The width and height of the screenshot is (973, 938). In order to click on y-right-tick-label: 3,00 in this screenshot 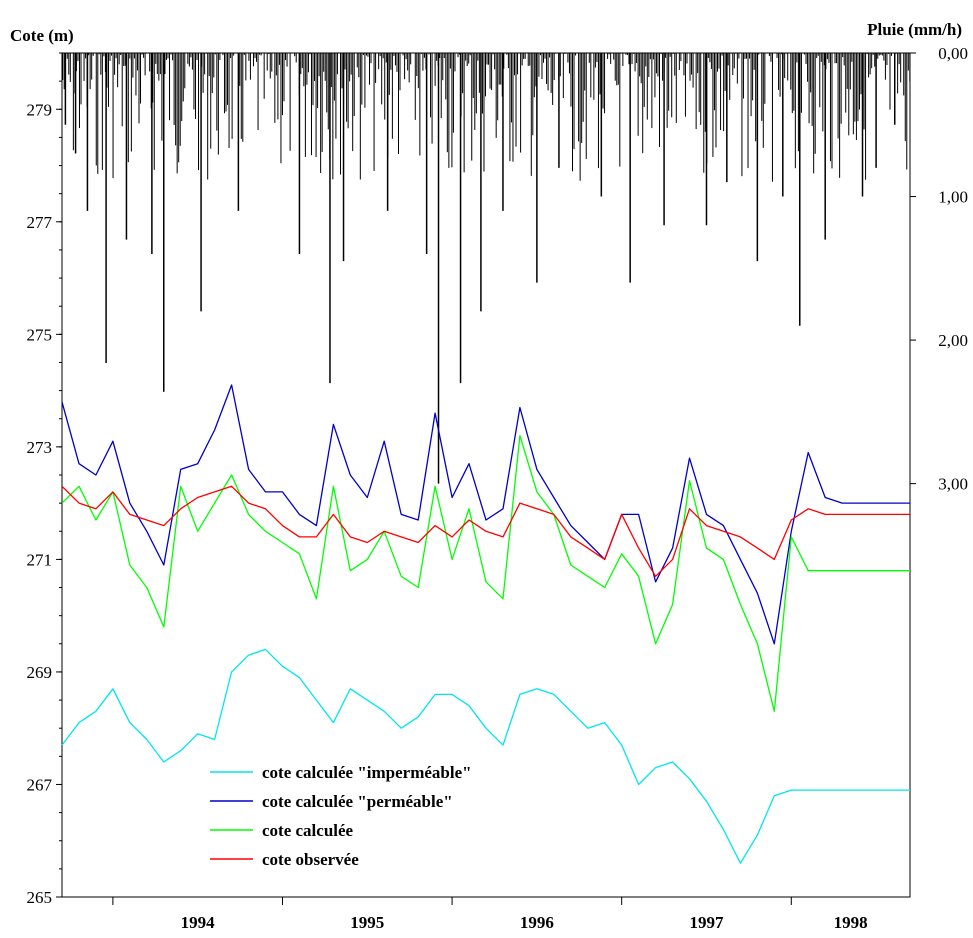, I will do `click(953, 484)`.